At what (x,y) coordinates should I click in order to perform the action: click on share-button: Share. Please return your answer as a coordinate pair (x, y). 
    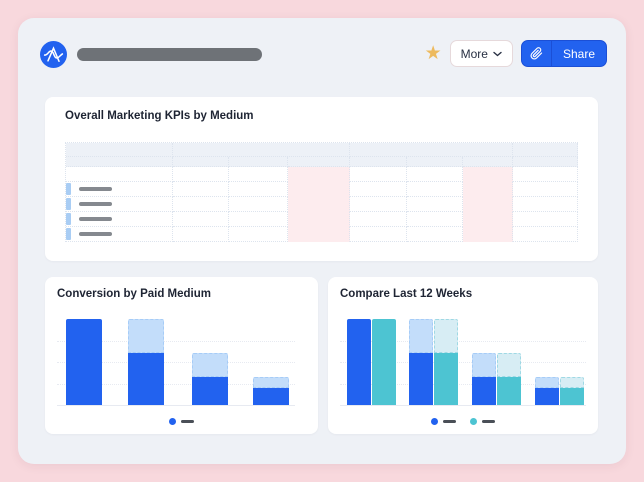
    Looking at the image, I should click on (563, 53).